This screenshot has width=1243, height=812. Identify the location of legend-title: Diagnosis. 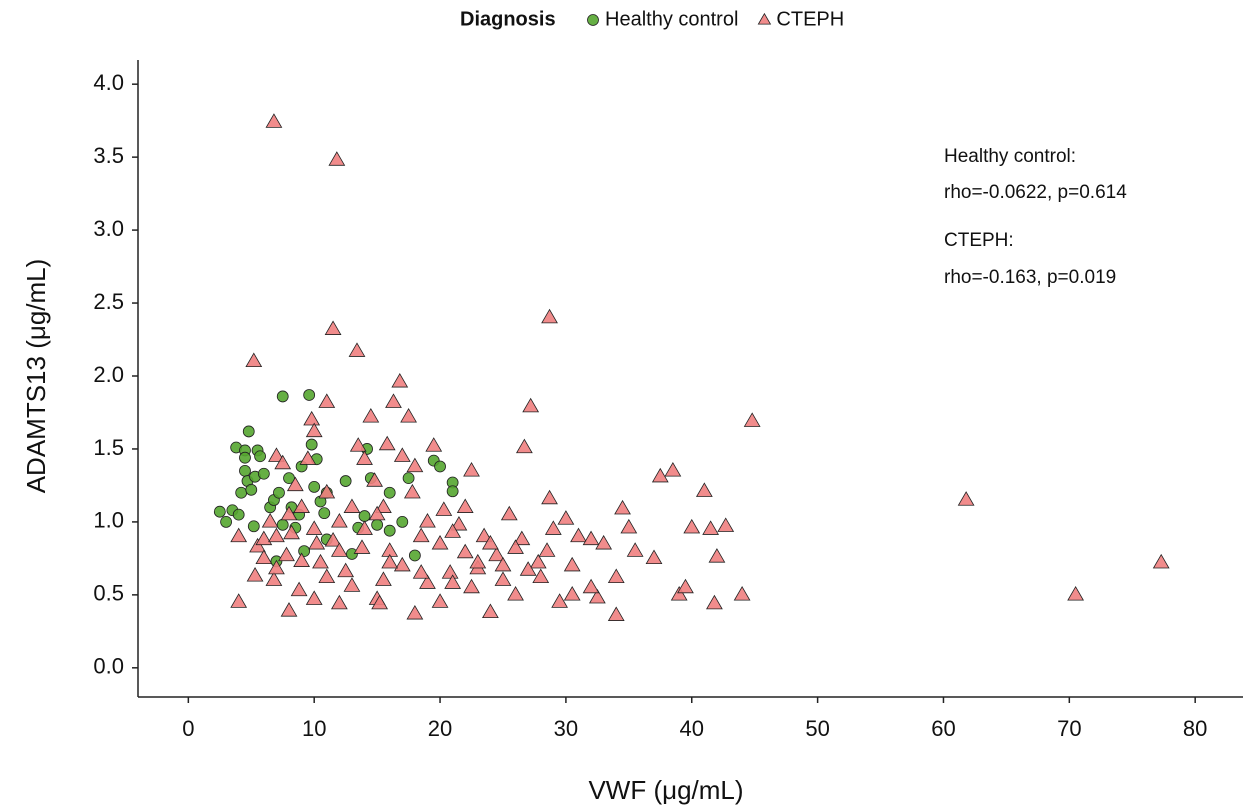
(508, 19).